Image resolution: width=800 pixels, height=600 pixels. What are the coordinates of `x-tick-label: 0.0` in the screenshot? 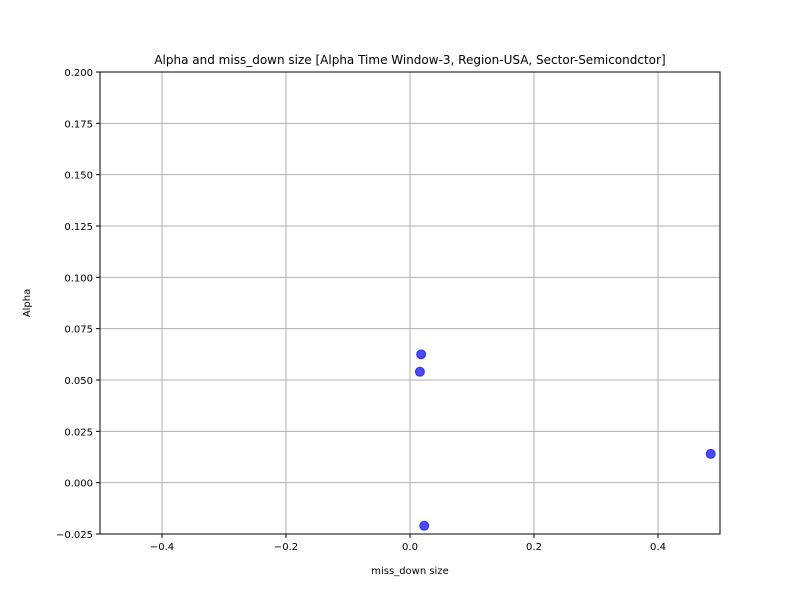 It's located at (410, 547).